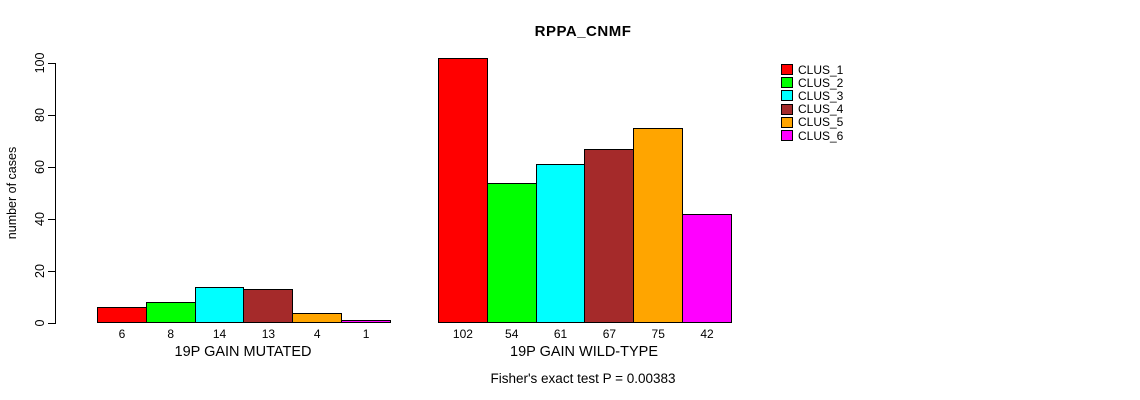  I want to click on legend-item-clus_1: CLUS_1, so click(812, 69).